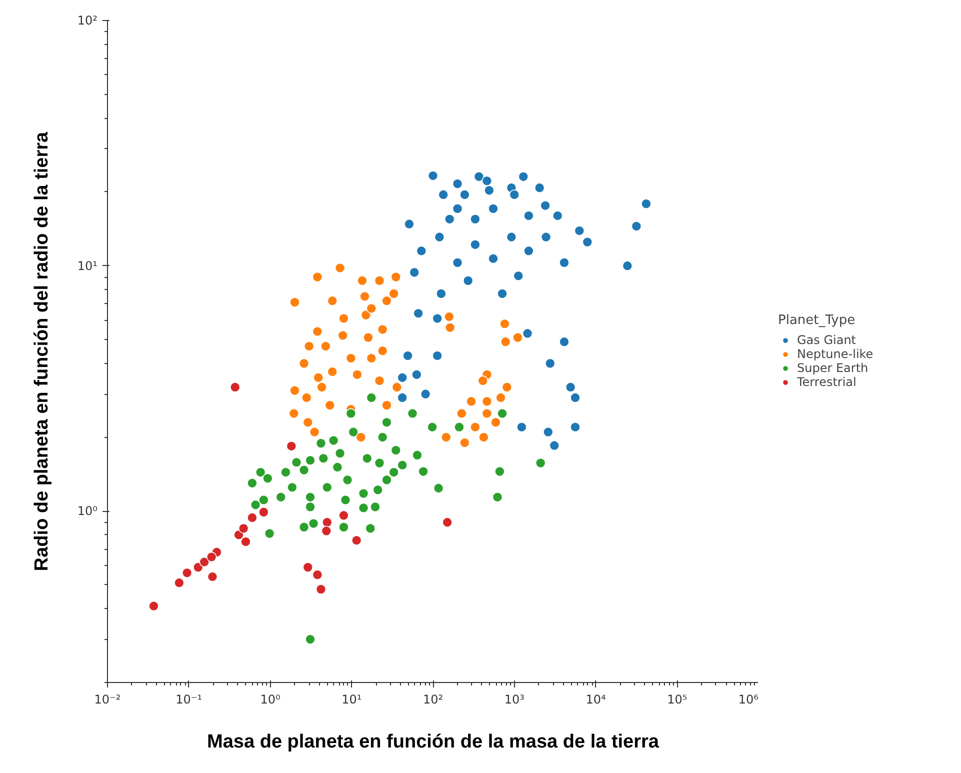  I want to click on x-tick-label: 10⁻², so click(107, 699).